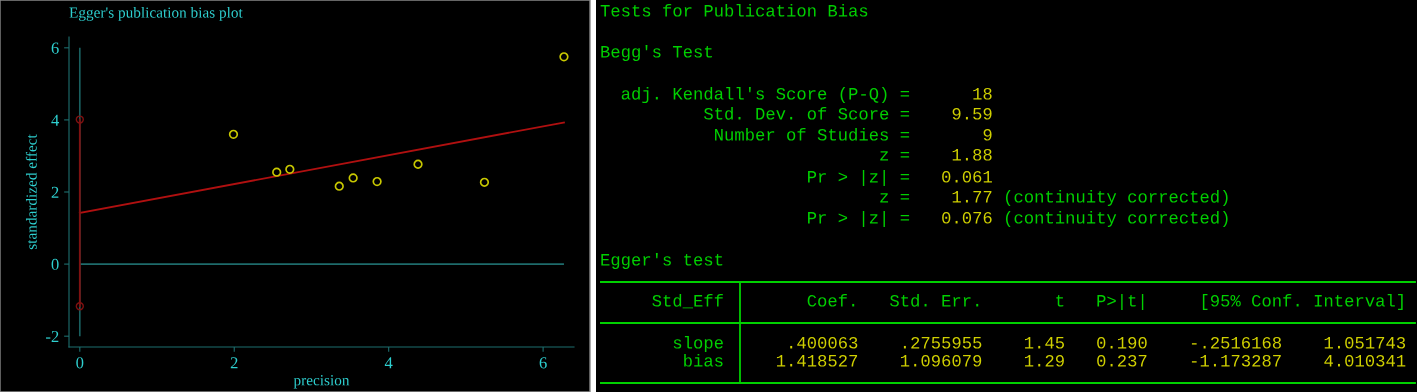  I want to click on text: Pr > |z| = 0.076 (continuity corrected), so click(1018, 219).